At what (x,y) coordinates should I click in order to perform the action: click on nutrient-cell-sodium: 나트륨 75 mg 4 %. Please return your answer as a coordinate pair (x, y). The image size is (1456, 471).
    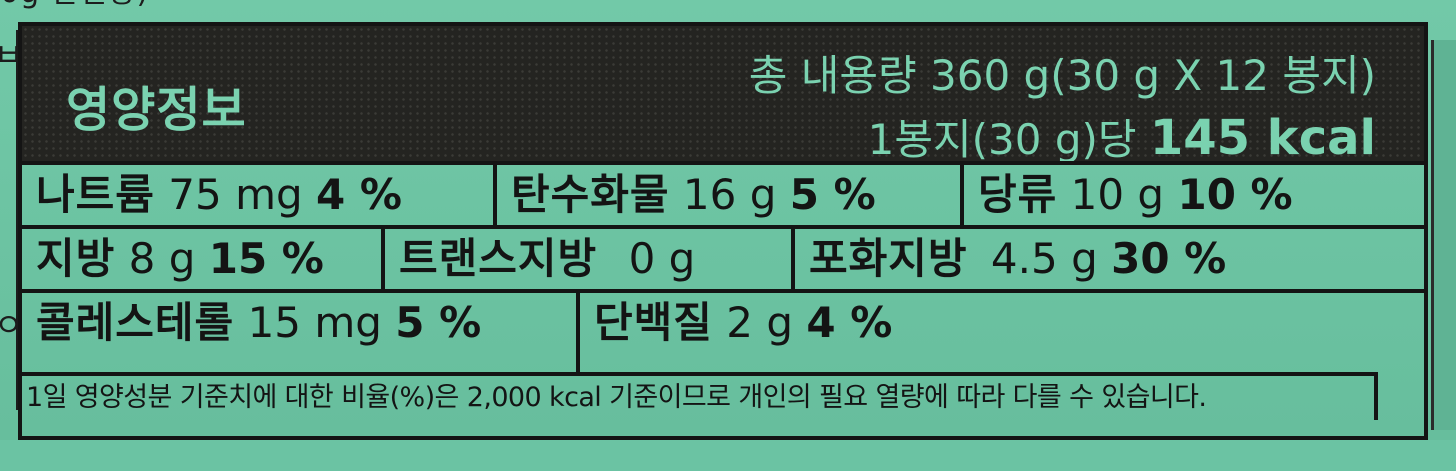
    Looking at the image, I should click on (259, 195).